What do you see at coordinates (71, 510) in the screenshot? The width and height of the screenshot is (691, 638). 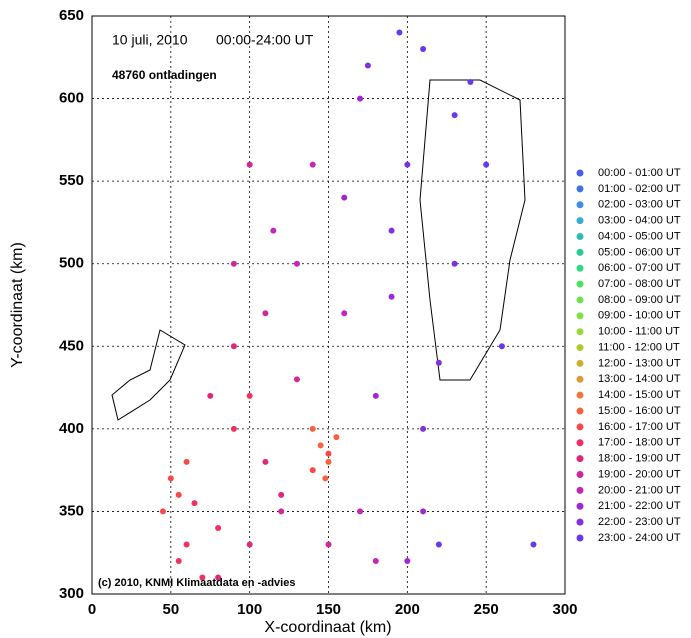 I see `y-tick-label: 350` at bounding box center [71, 510].